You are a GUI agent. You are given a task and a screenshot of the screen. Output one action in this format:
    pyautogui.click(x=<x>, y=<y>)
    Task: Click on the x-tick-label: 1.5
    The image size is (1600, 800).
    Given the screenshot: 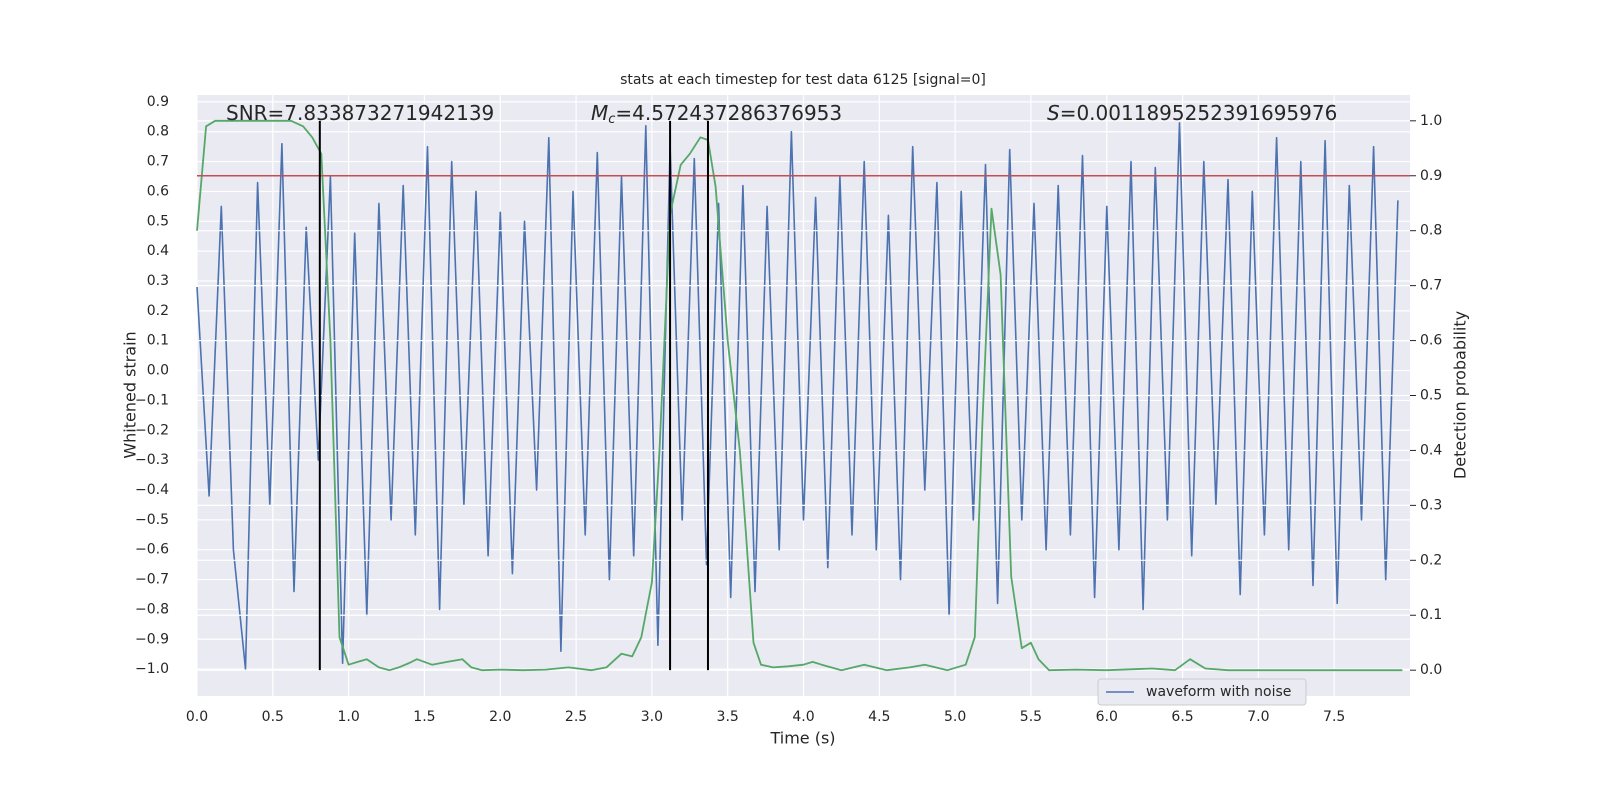 What is the action you would take?
    pyautogui.click(x=424, y=717)
    